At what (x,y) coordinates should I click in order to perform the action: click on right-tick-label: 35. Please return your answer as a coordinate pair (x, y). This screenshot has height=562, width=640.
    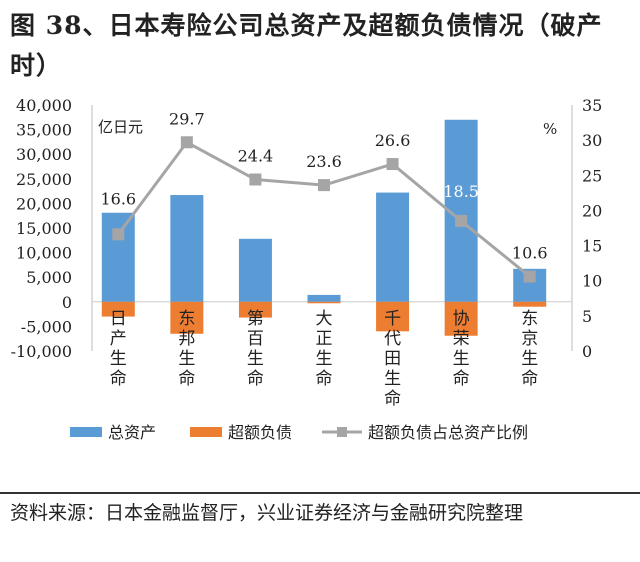
    Looking at the image, I should click on (592, 105).